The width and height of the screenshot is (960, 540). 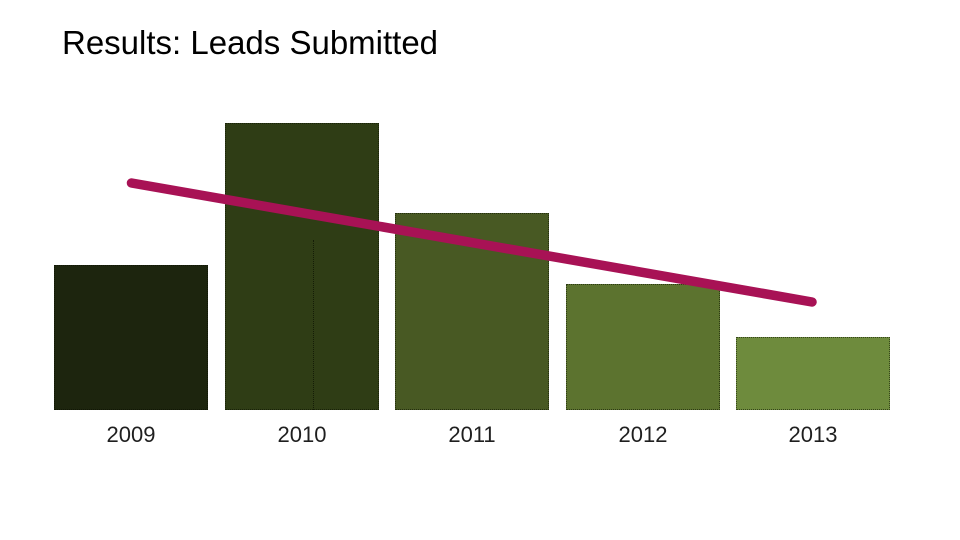 I want to click on bar-2009, so click(x=131, y=337).